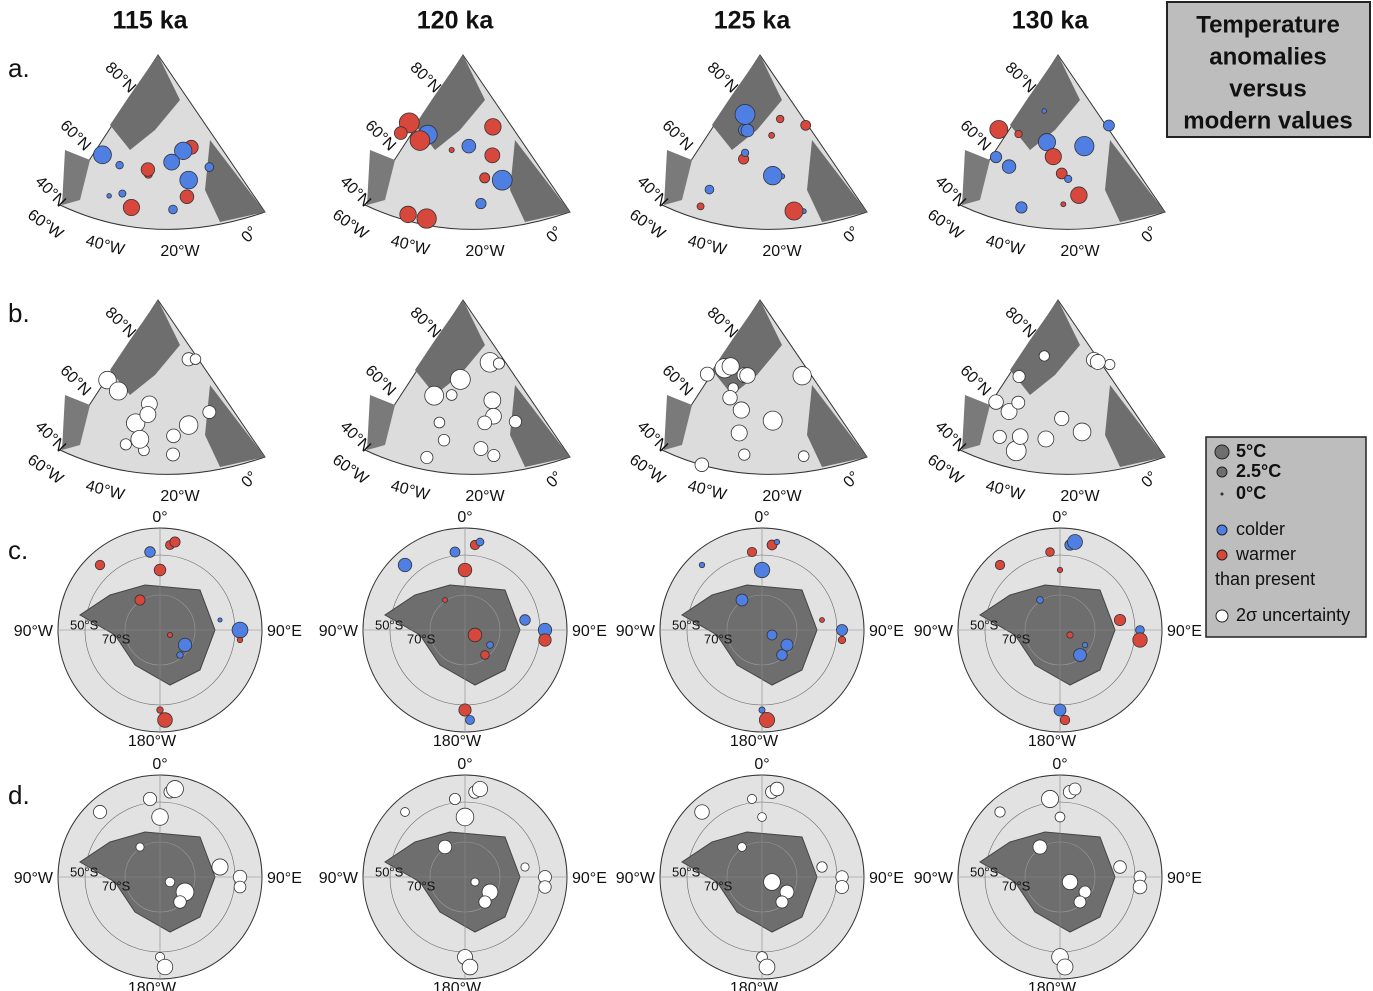 The image size is (1373, 991). I want to click on legend-size-marker, so click(1222, 452).